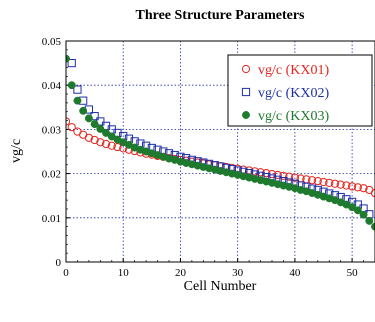 This screenshot has height=322, width=375. I want to click on legend: vg/c (KX01) vg/c (KX02) vg/c (KX03), so click(300, 90).